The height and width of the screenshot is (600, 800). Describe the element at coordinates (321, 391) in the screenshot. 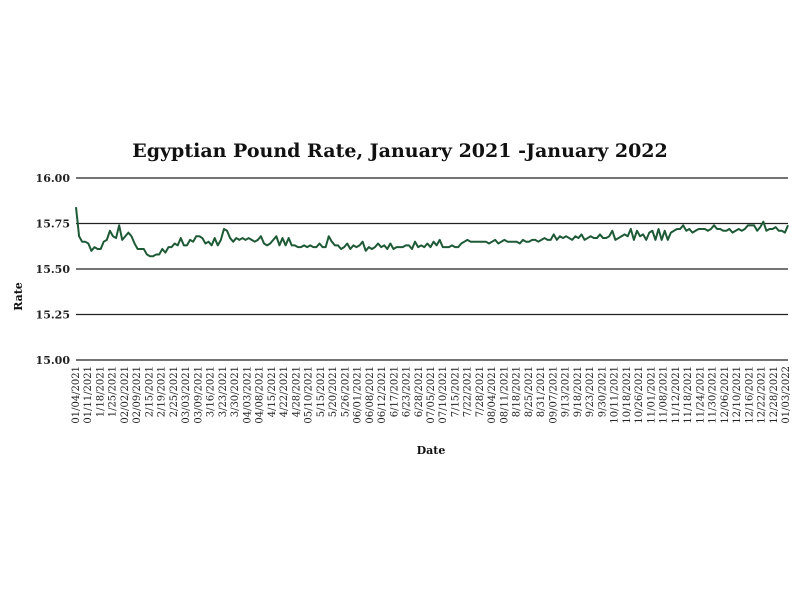

I see `x-tick-label: 5/15/2021` at that location.